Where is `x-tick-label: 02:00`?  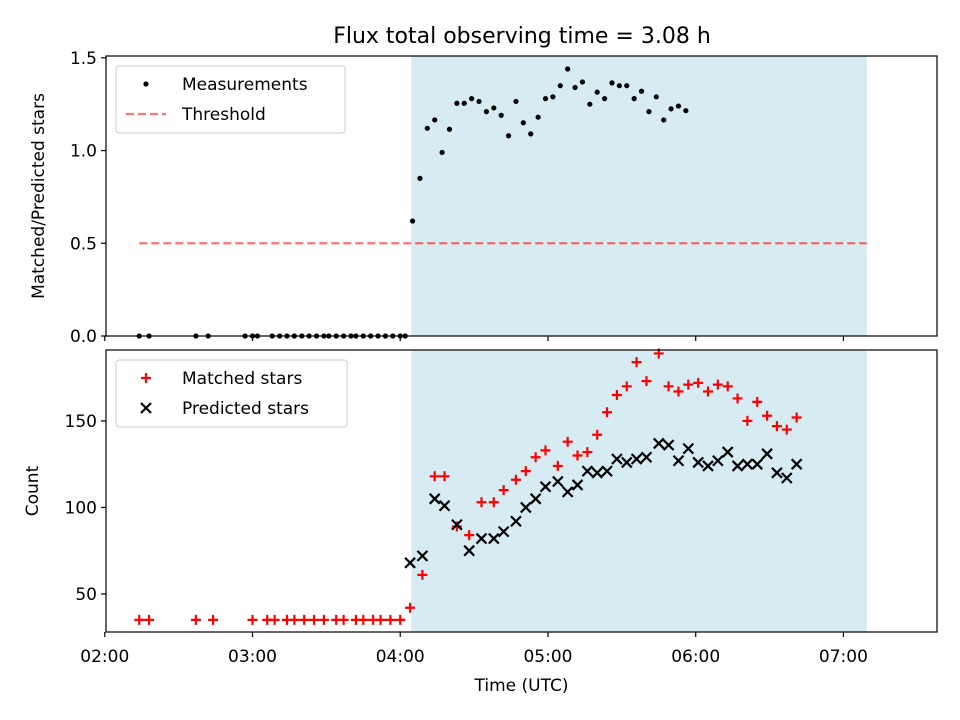
x-tick-label: 02:00 is located at coordinates (104, 657).